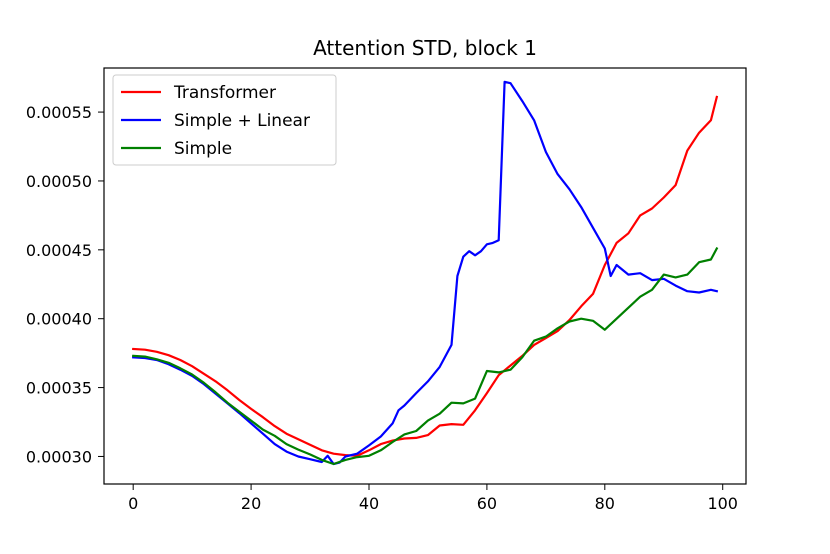 This screenshot has height=554, width=830. What do you see at coordinates (59, 456) in the screenshot?
I see `y-tick-label: 0.00030` at bounding box center [59, 456].